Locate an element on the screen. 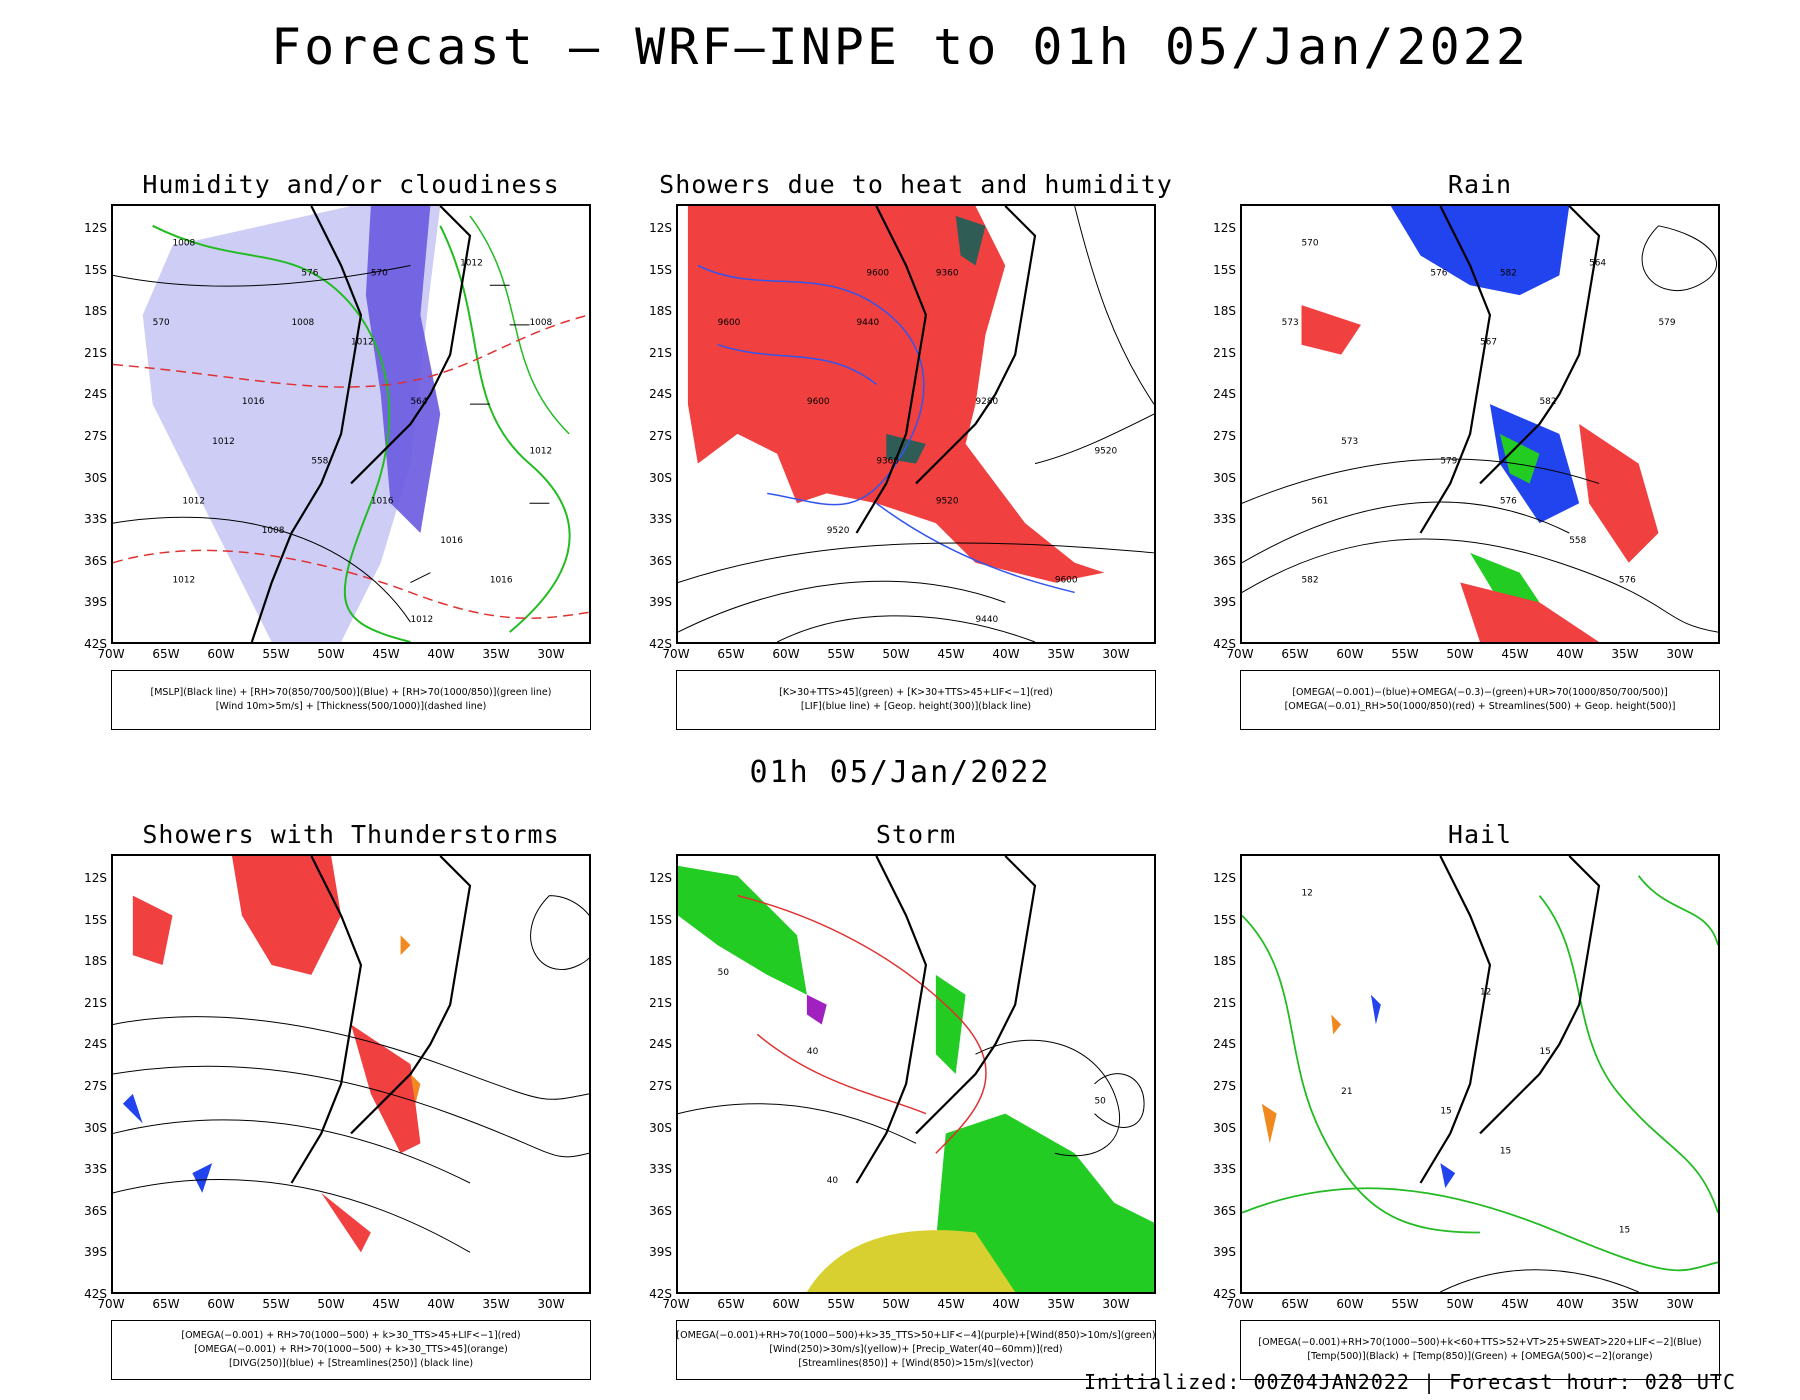 The image size is (1800, 1400). contour-value-label: 561 is located at coordinates (1319, 501).